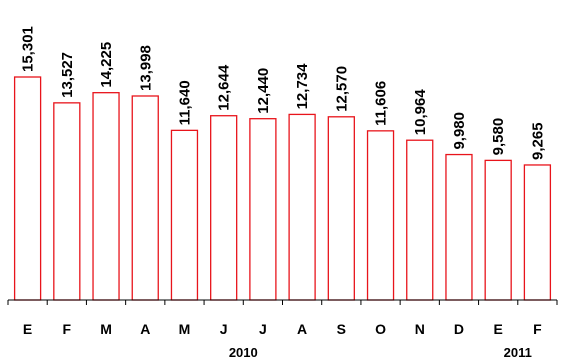 Image resolution: width=561 pixels, height=360 pixels. Describe the element at coordinates (459, 329) in the screenshot. I see `category-label: D` at that location.